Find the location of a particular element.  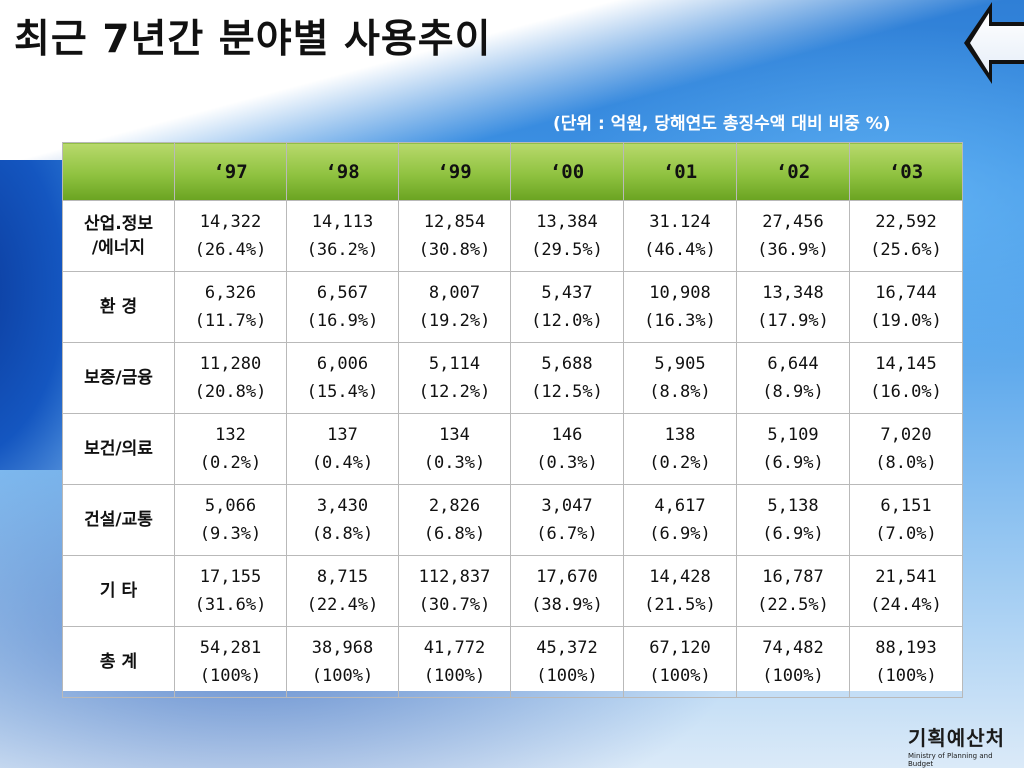

cell-amount: 67,120 is located at coordinates (680, 648).